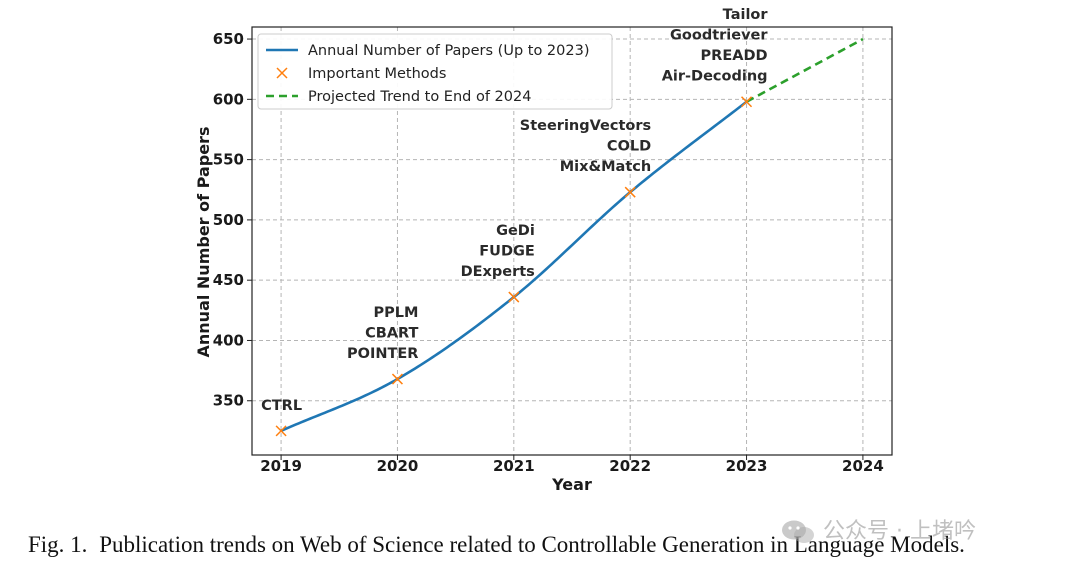  Describe the element at coordinates (804, 70) in the screenshot. I see `series-line-projection` at that location.